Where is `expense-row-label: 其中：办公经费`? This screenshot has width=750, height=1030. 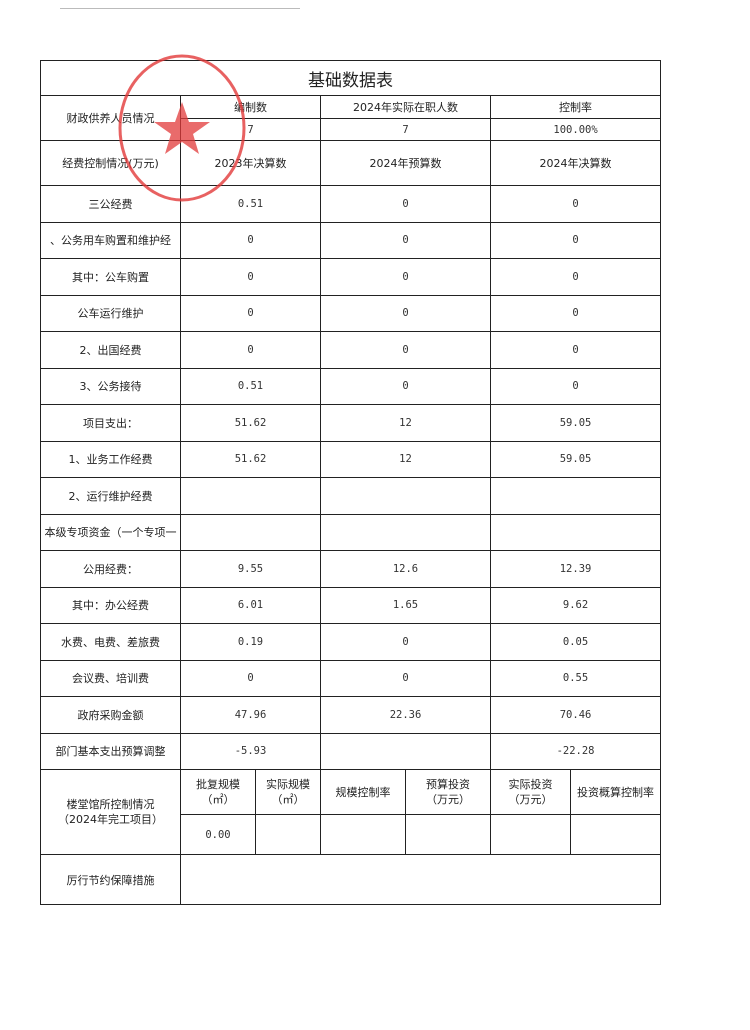 expense-row-label: 其中：办公经费 is located at coordinates (110, 605).